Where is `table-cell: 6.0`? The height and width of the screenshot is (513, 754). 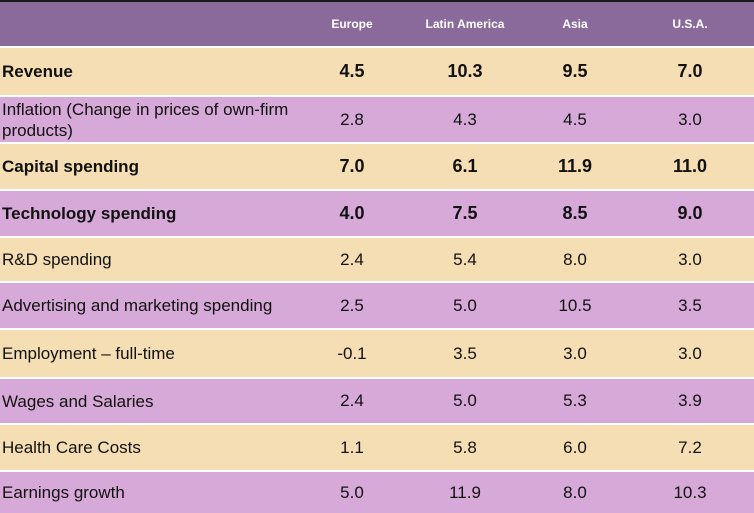
table-cell: 6.0 is located at coordinates (575, 447).